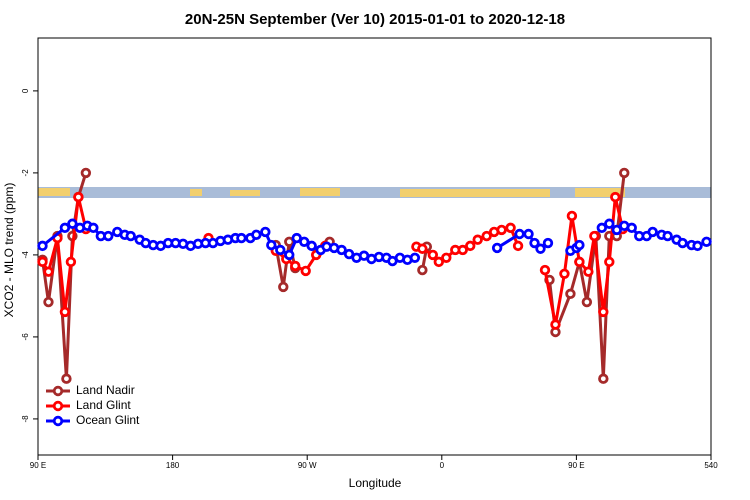  What do you see at coordinates (25, 419) in the screenshot?
I see `y-tick-label: -8` at bounding box center [25, 419].